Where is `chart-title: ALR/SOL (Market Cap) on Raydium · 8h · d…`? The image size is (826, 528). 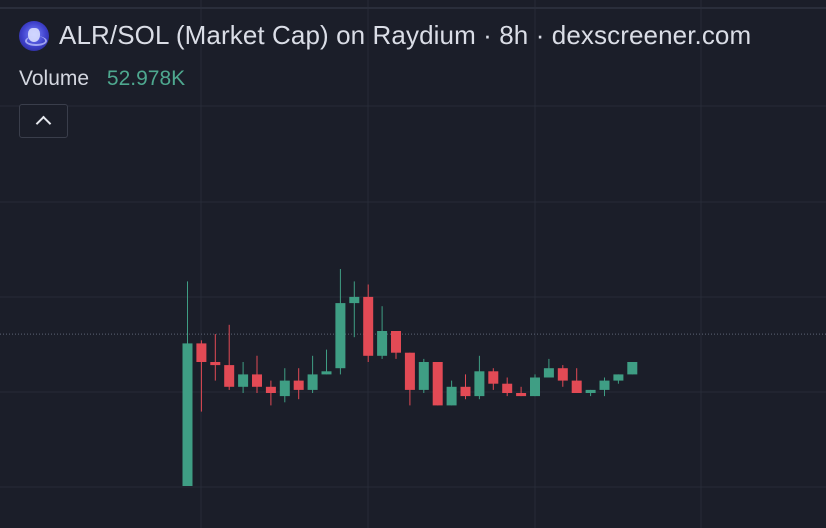
chart-title: ALR/SOL (Market Cap) on Raydium · 8h · d… is located at coordinates (405, 35).